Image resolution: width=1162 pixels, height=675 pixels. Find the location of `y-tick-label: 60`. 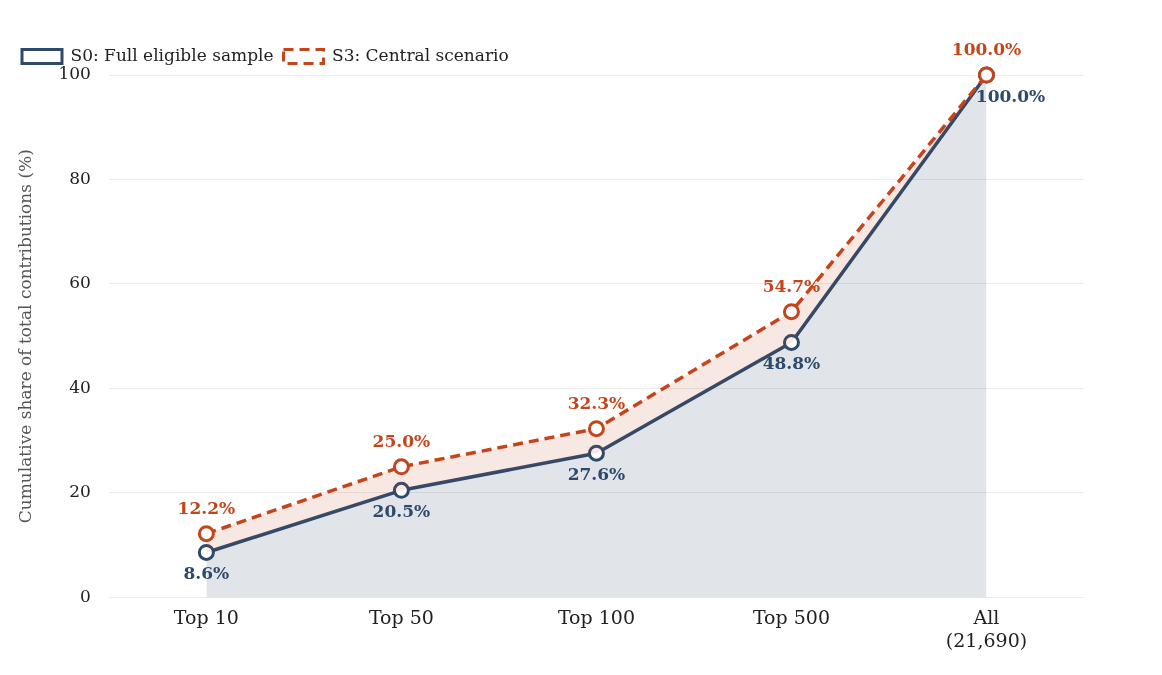

y-tick-label: 60 is located at coordinates (80, 282).